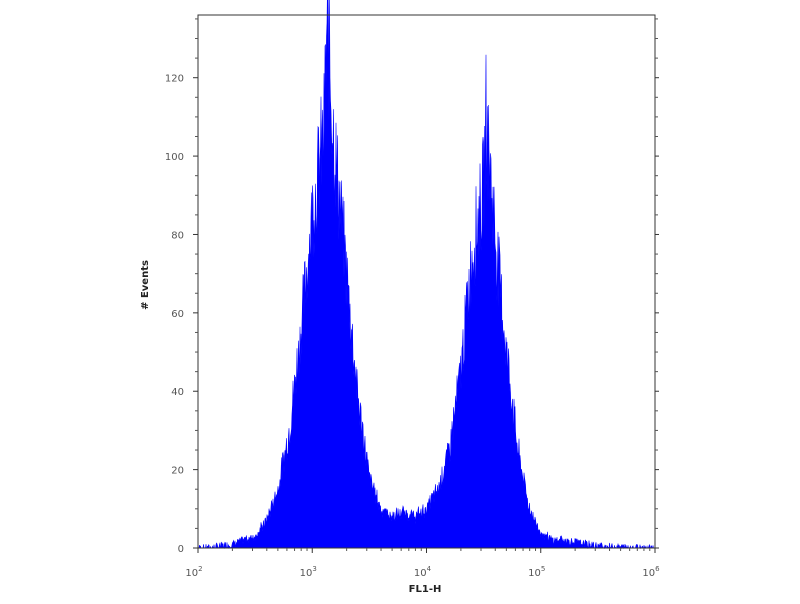 Image resolution: width=800 pixels, height=604 pixels. What do you see at coordinates (181, 549) in the screenshot?
I see `y-tick-label: 0` at bounding box center [181, 549].